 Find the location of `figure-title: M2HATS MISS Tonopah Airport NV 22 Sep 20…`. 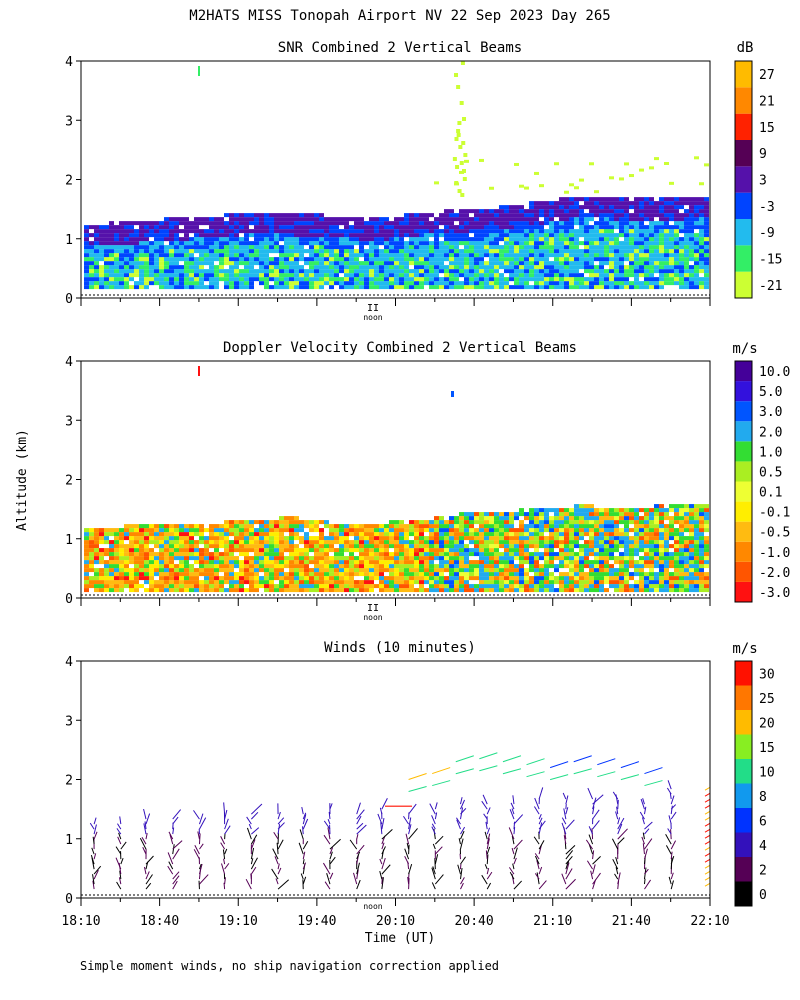

figure-title: M2HATS MISS Tonopah Airport NV 22 Sep 20… is located at coordinates (399, 16).